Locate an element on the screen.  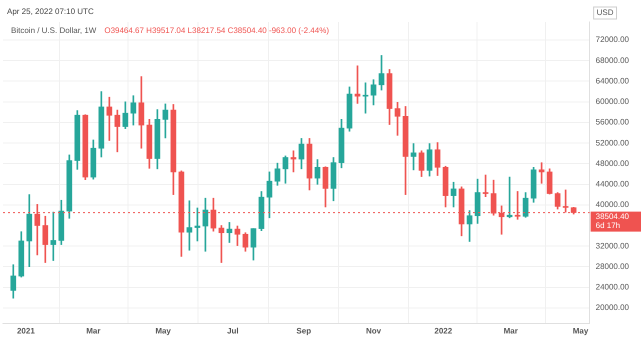
ref-line-label: 38504.40 is located at coordinates (613, 216).